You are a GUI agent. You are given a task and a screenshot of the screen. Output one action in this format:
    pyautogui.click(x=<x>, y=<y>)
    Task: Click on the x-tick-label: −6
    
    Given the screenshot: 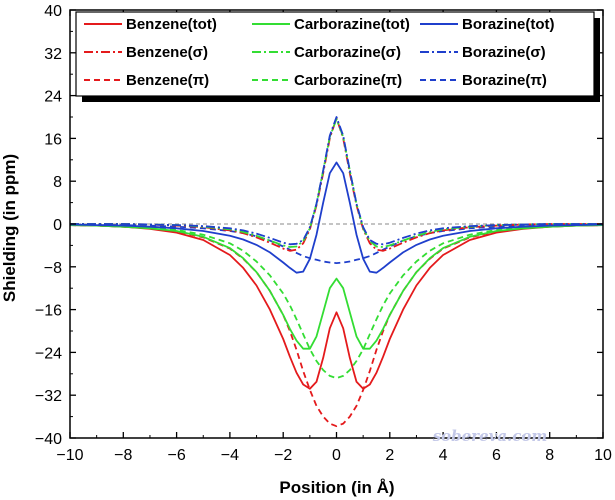 What is the action you would take?
    pyautogui.click(x=176, y=455)
    